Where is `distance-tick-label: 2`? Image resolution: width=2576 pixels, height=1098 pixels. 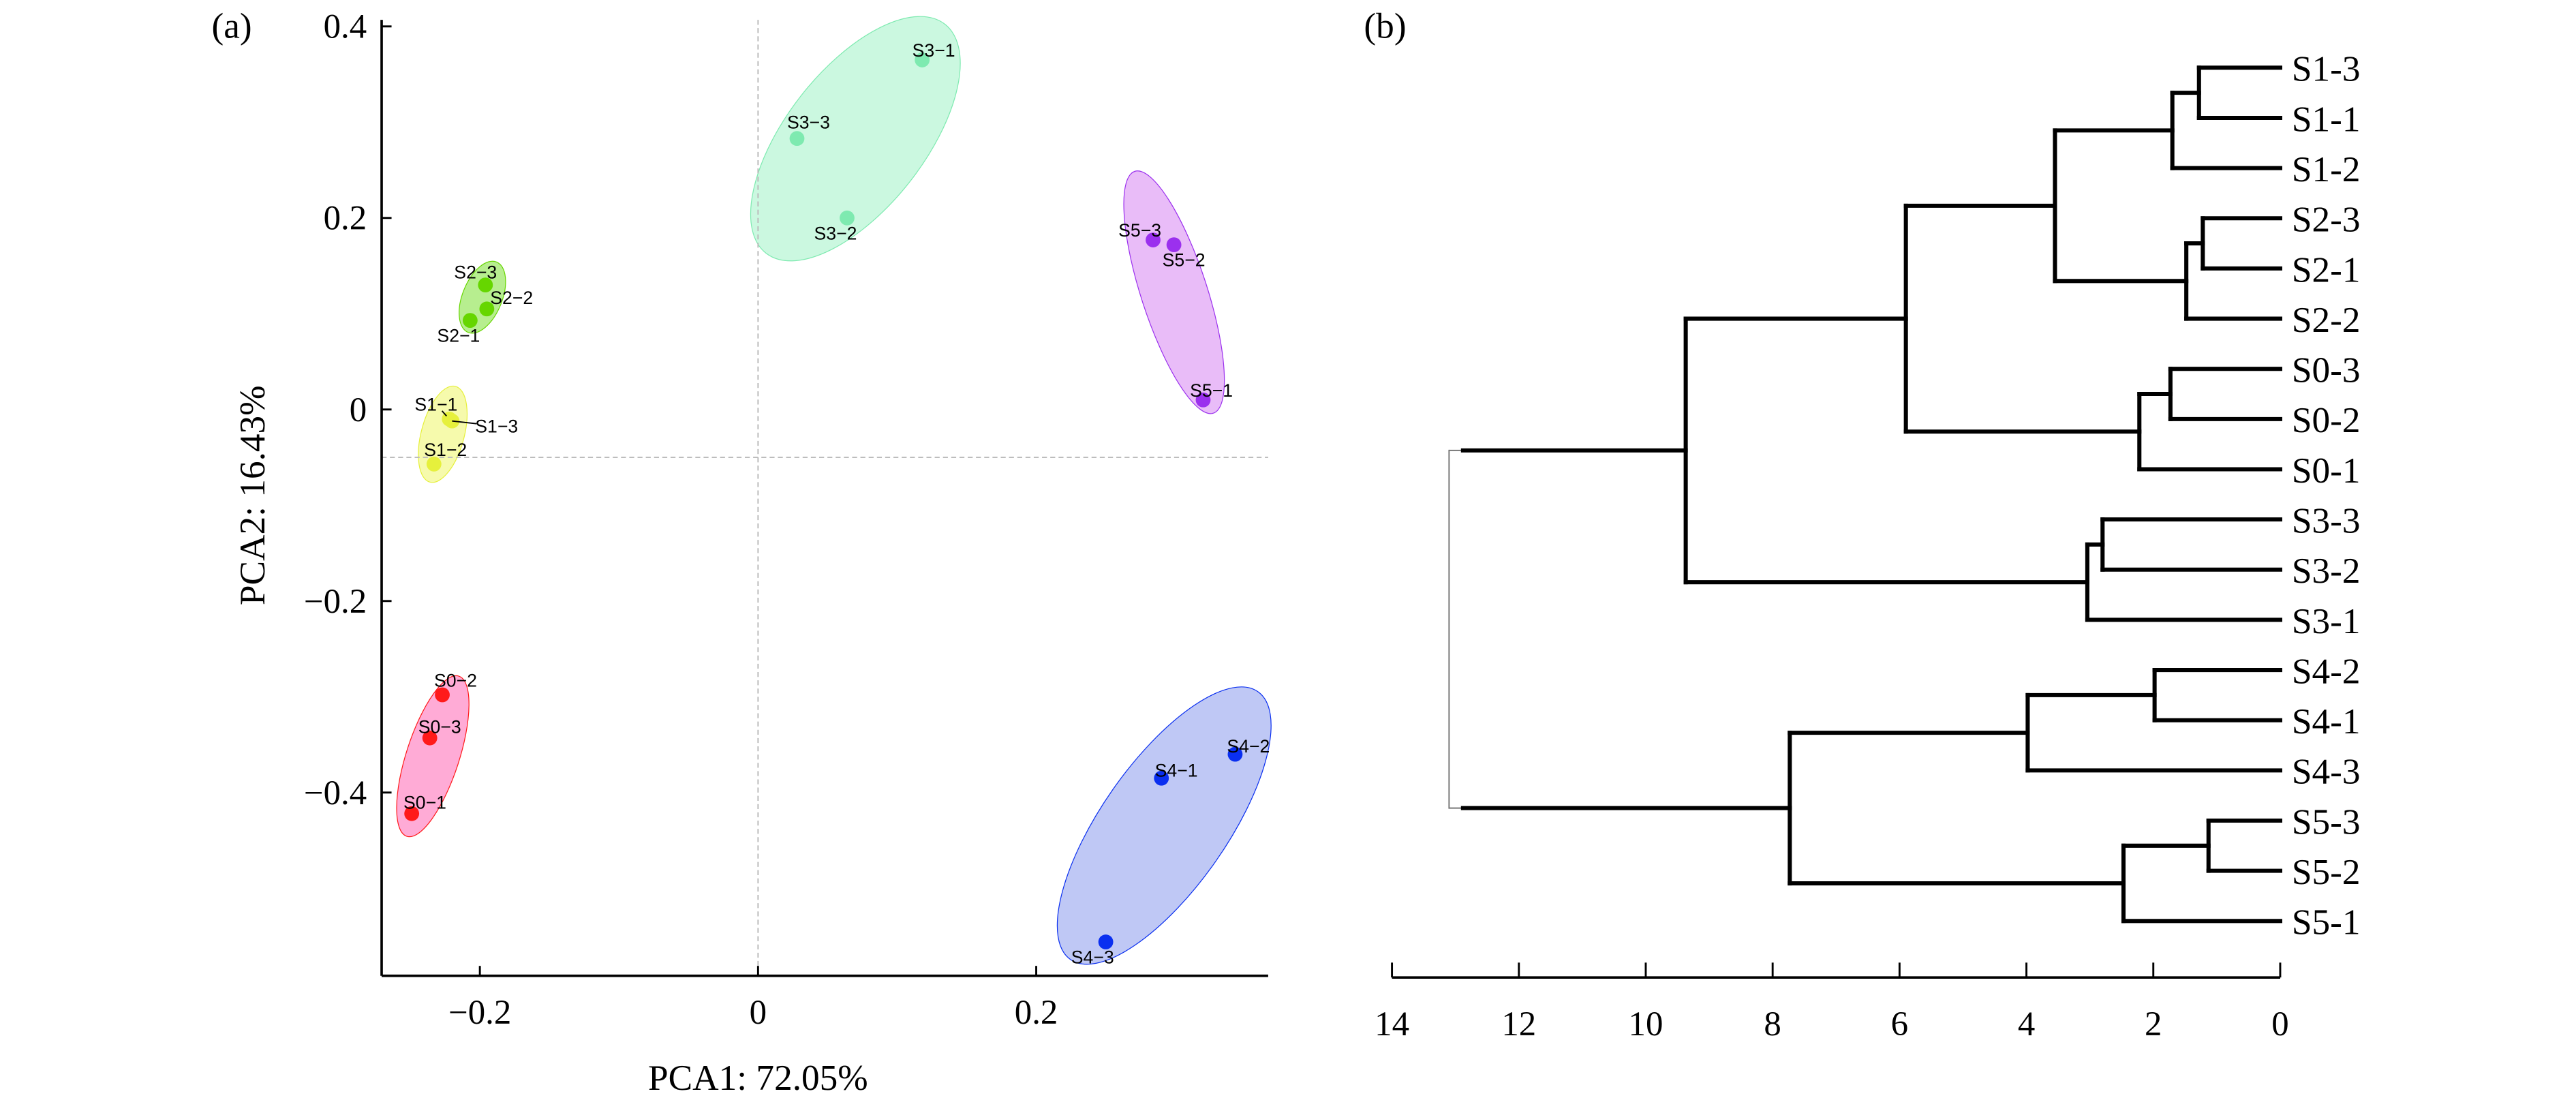
distance-tick-label: 2 is located at coordinates (2153, 1024).